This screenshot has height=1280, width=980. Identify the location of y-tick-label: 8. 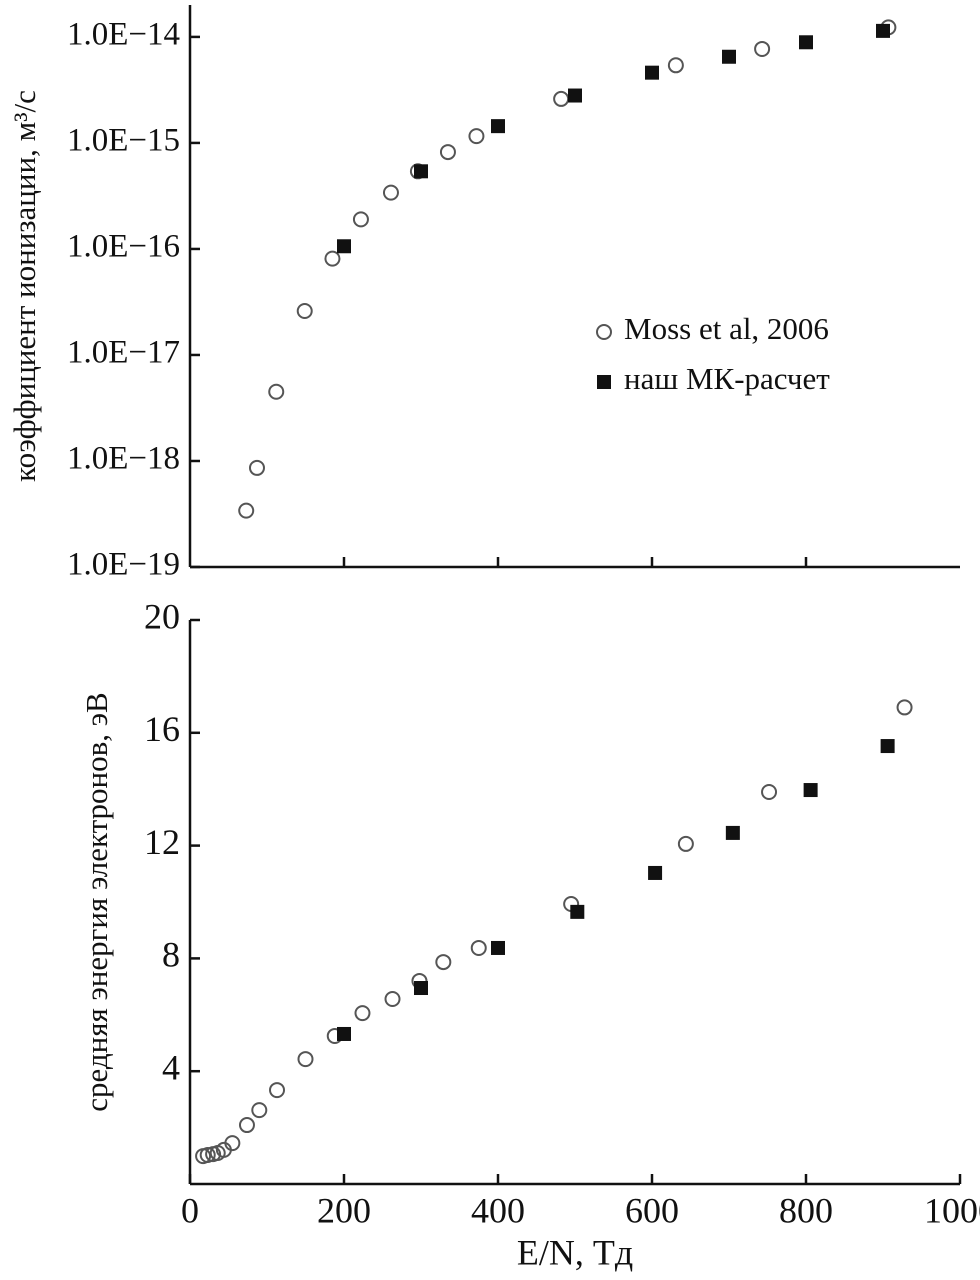
(171, 955).